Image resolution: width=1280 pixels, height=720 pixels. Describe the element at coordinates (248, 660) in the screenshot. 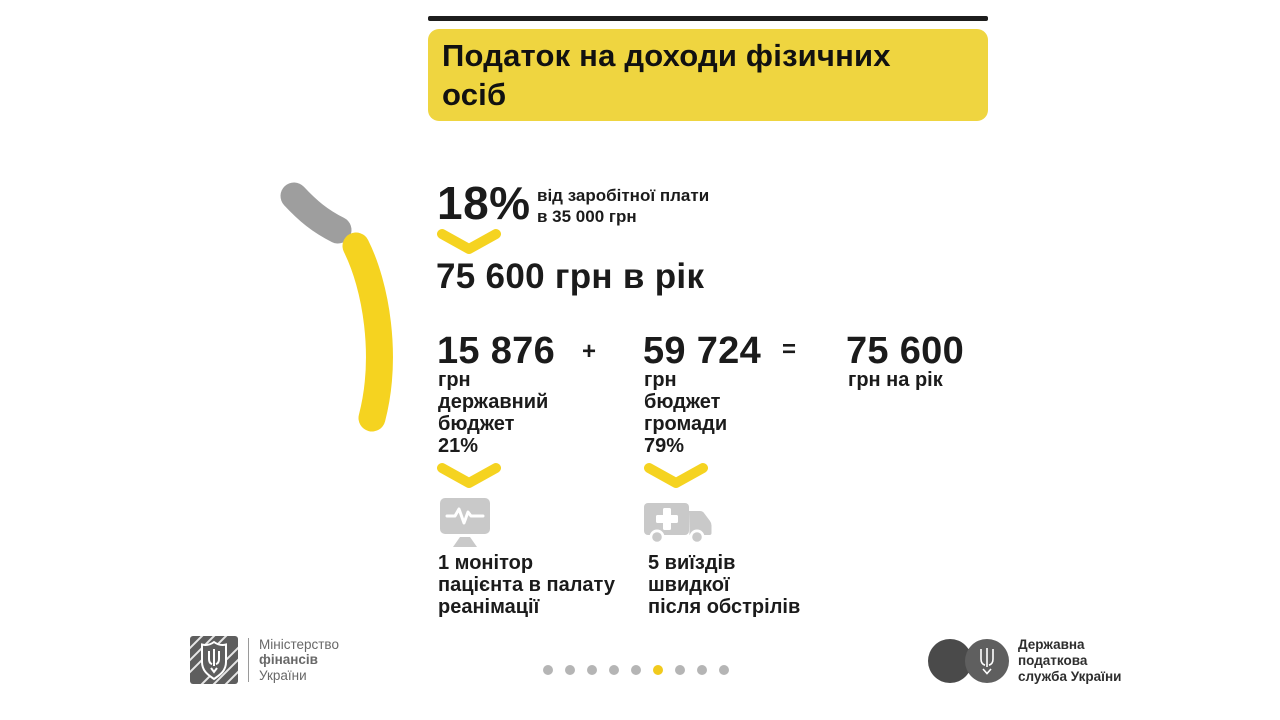

I see `logo-divider` at that location.